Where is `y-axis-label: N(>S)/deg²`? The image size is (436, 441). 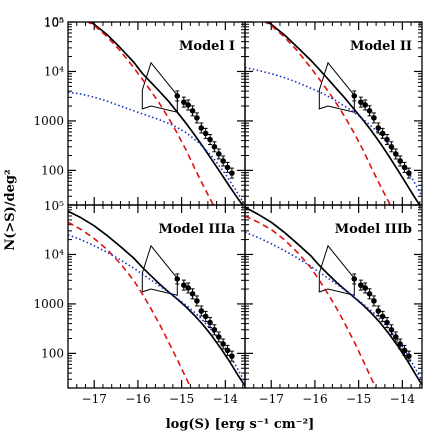 y-axis-label: N(>S)/deg² is located at coordinates (10, 209).